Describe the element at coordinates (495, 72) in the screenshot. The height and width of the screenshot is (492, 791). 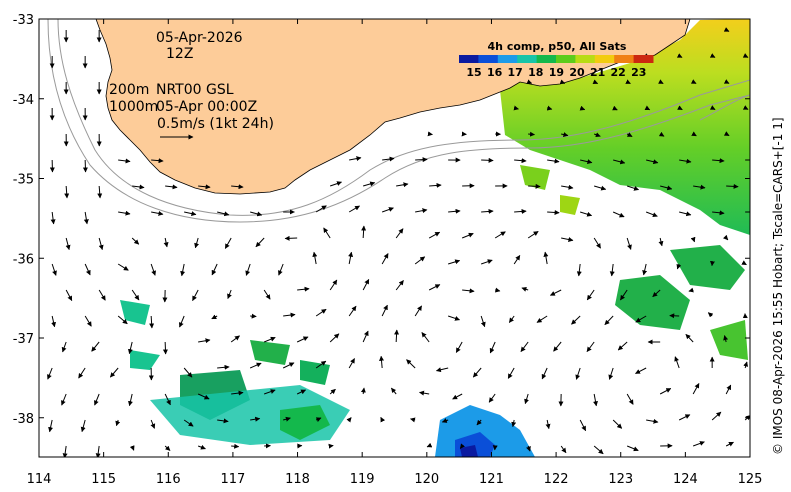
I see `colorbar-tick-label: 16` at that location.